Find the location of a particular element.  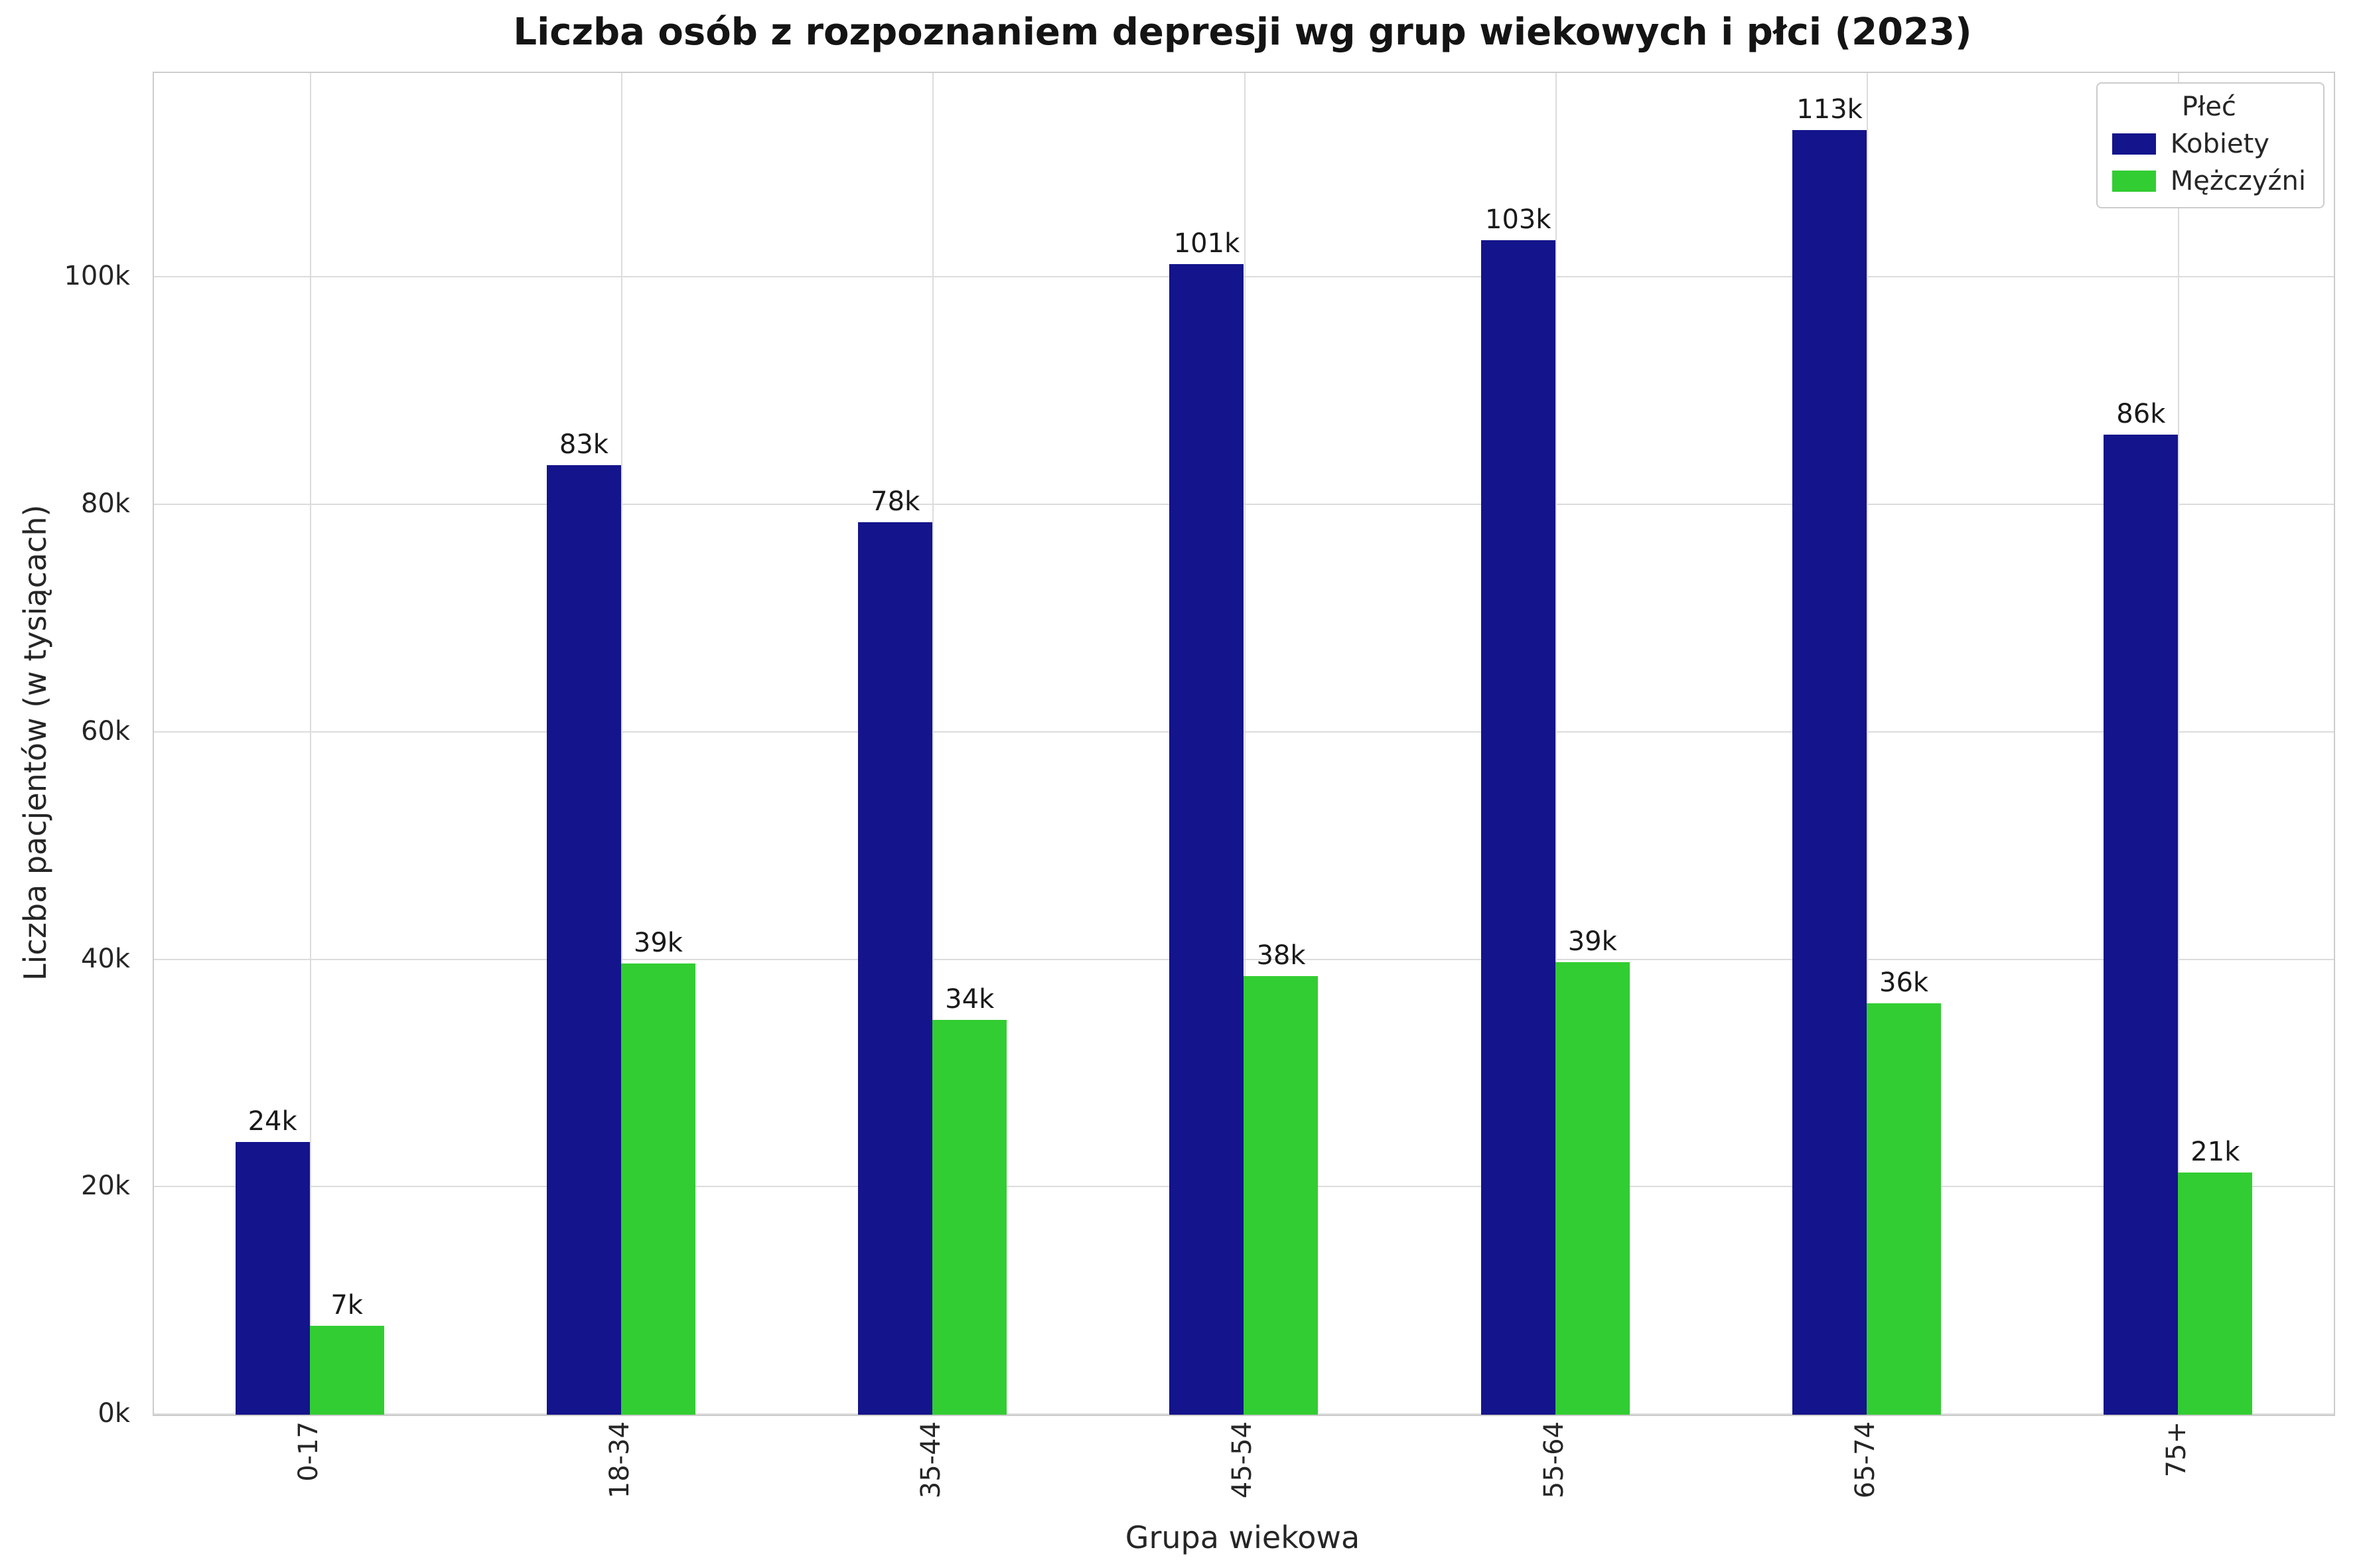

x-tick-label: 35-44 is located at coordinates (931, 1460).